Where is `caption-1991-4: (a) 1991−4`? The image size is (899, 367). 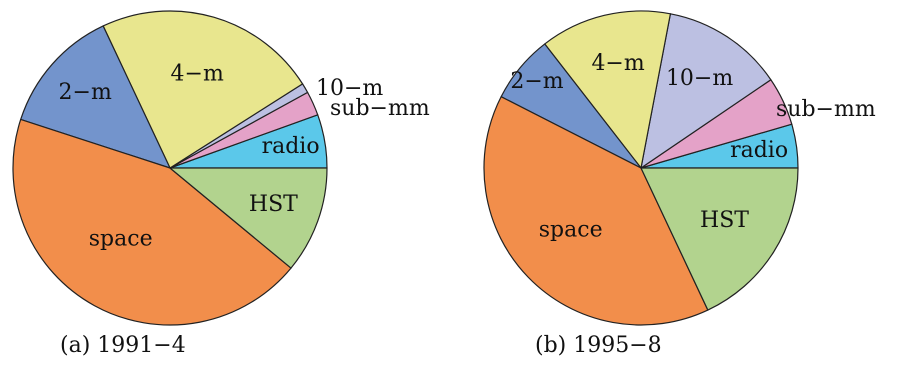
caption-1991-4: (a) 1991−4 is located at coordinates (123, 345).